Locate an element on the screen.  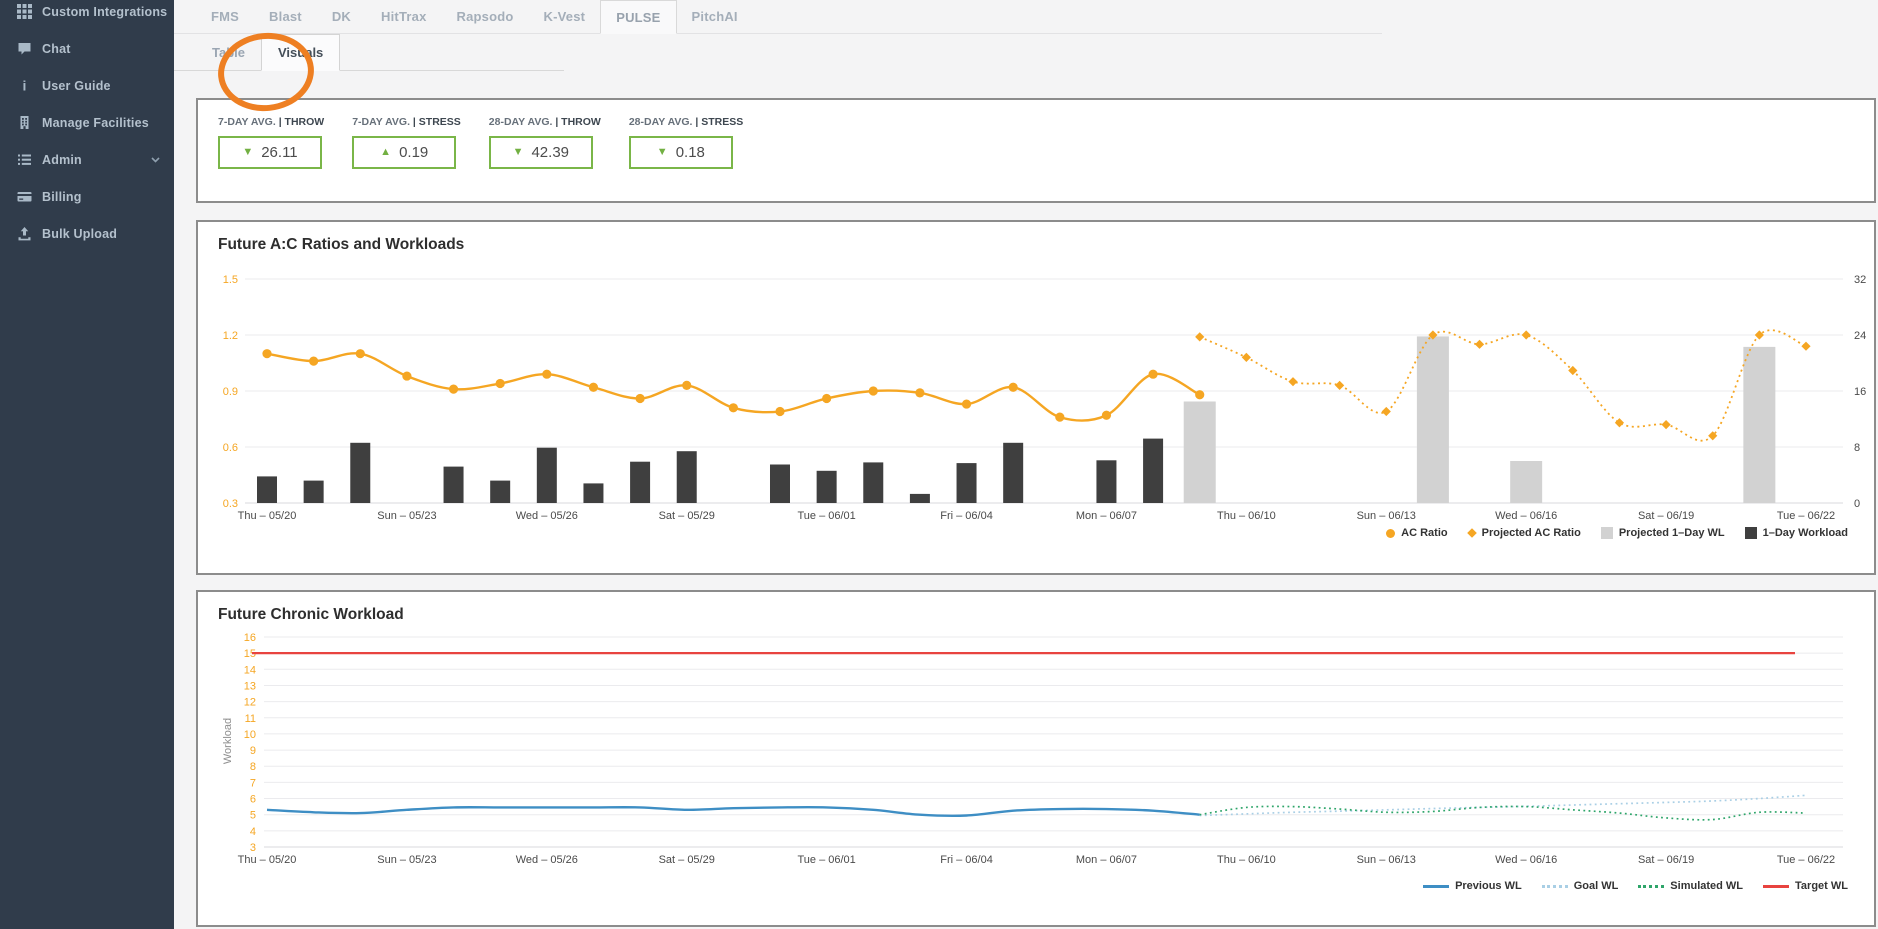
sidebar-item-bulk-upload: Bulk Upload is located at coordinates (87, 233).